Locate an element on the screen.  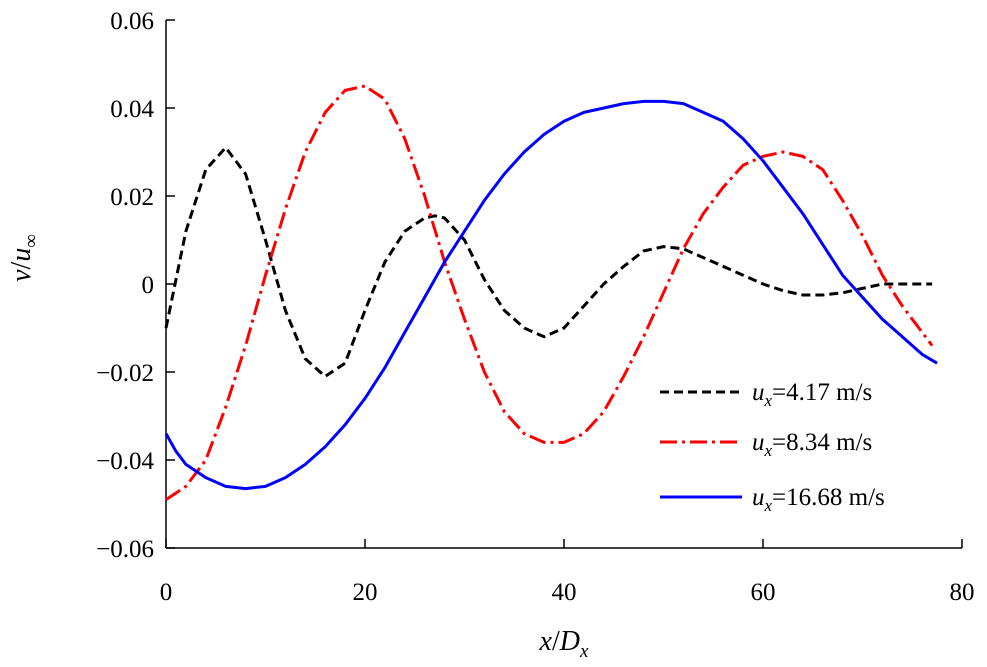
y-axis-label: v/u∞ is located at coordinates (24, 258).